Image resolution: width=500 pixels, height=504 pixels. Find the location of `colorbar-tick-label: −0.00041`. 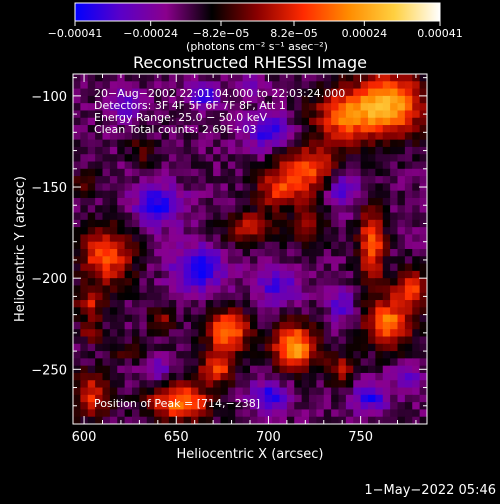

colorbar-tick-label: −0.00041 is located at coordinates (75, 33).